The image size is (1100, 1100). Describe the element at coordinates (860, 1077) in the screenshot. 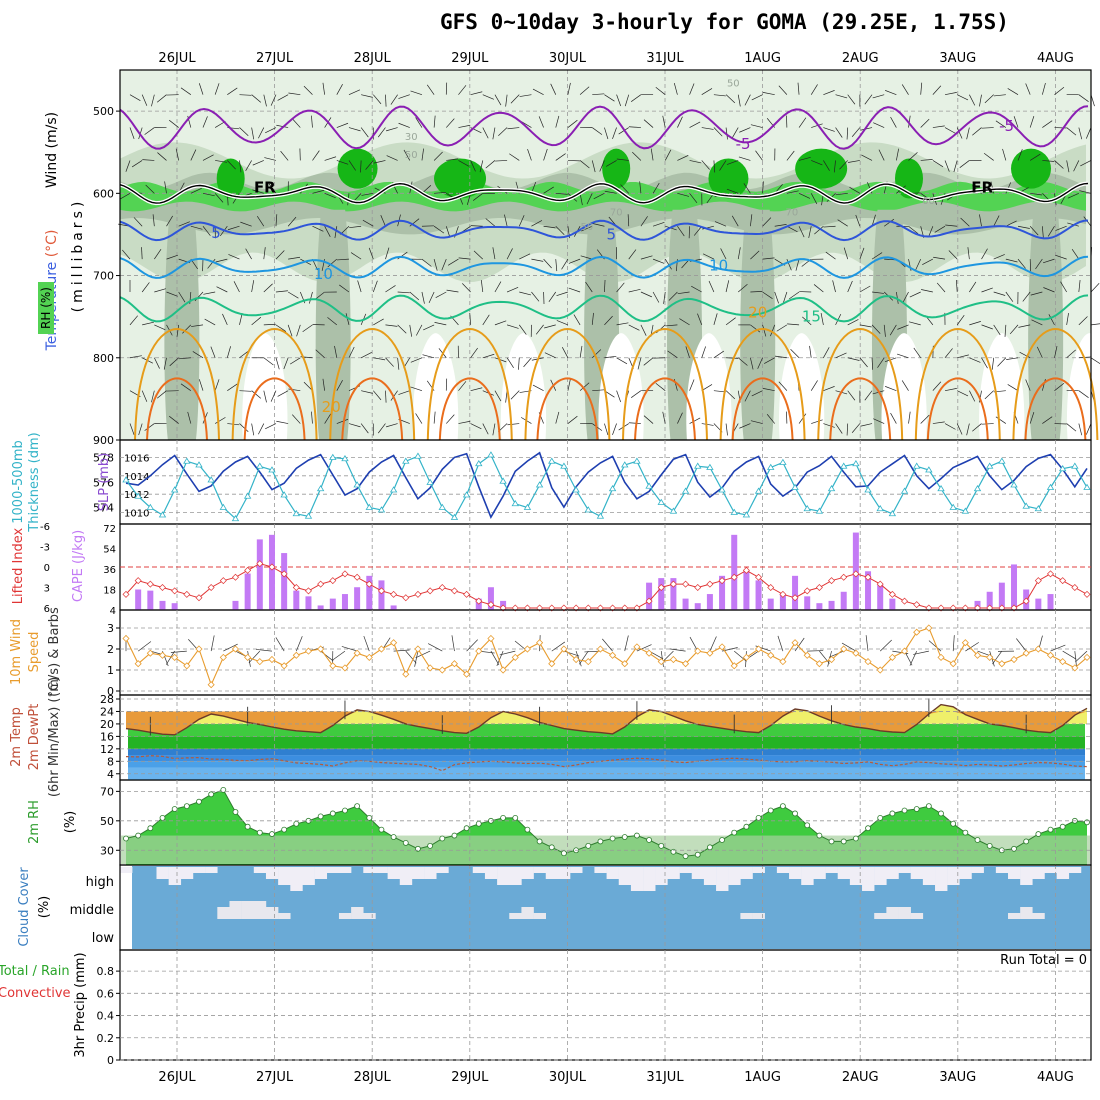

I see `date-label-bottom: 2AUG` at that location.